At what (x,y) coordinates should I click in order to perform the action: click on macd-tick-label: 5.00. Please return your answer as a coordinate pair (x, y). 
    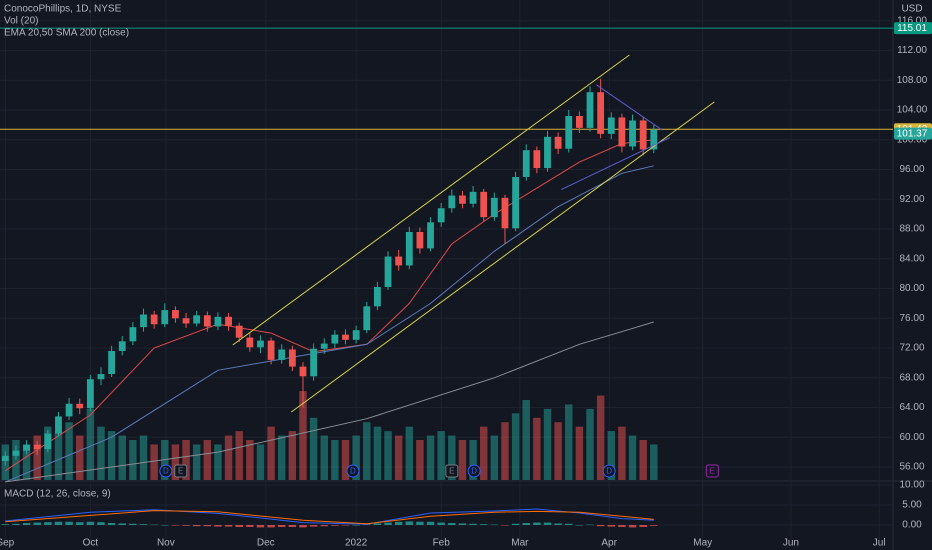
    Looking at the image, I should click on (912, 505).